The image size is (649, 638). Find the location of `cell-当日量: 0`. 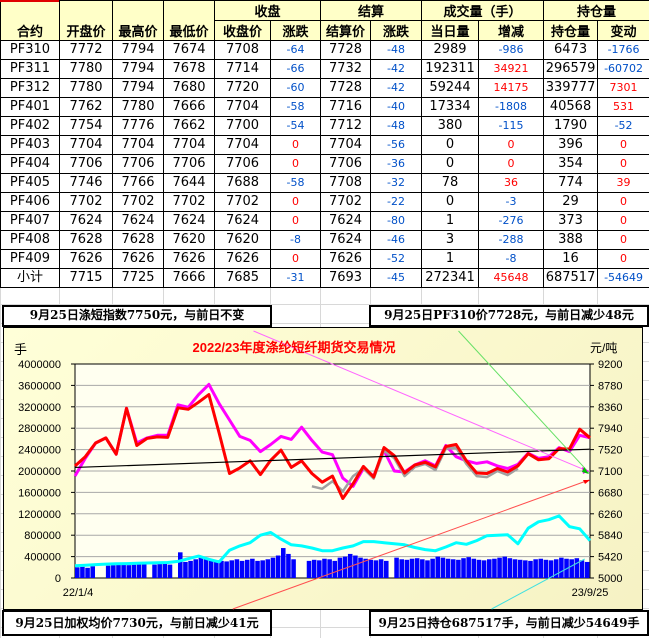

cell-当日量: 0 is located at coordinates (450, 145).